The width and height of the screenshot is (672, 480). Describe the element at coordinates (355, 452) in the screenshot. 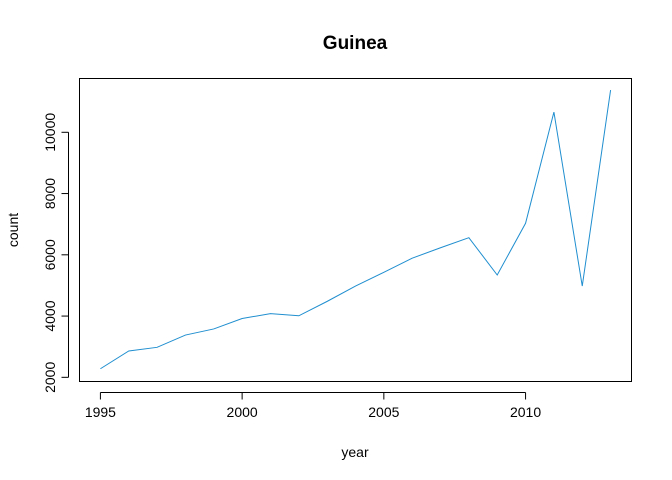

I see `x-axis-label: year` at that location.